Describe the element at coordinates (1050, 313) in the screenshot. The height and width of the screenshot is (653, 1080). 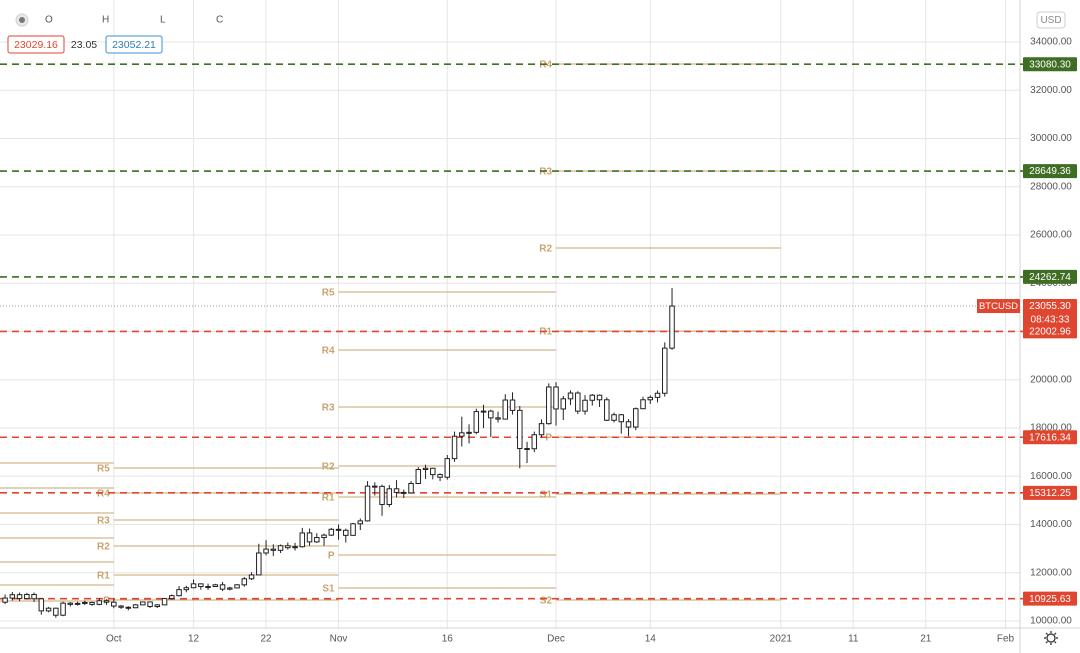
I see `last-price-box` at that location.